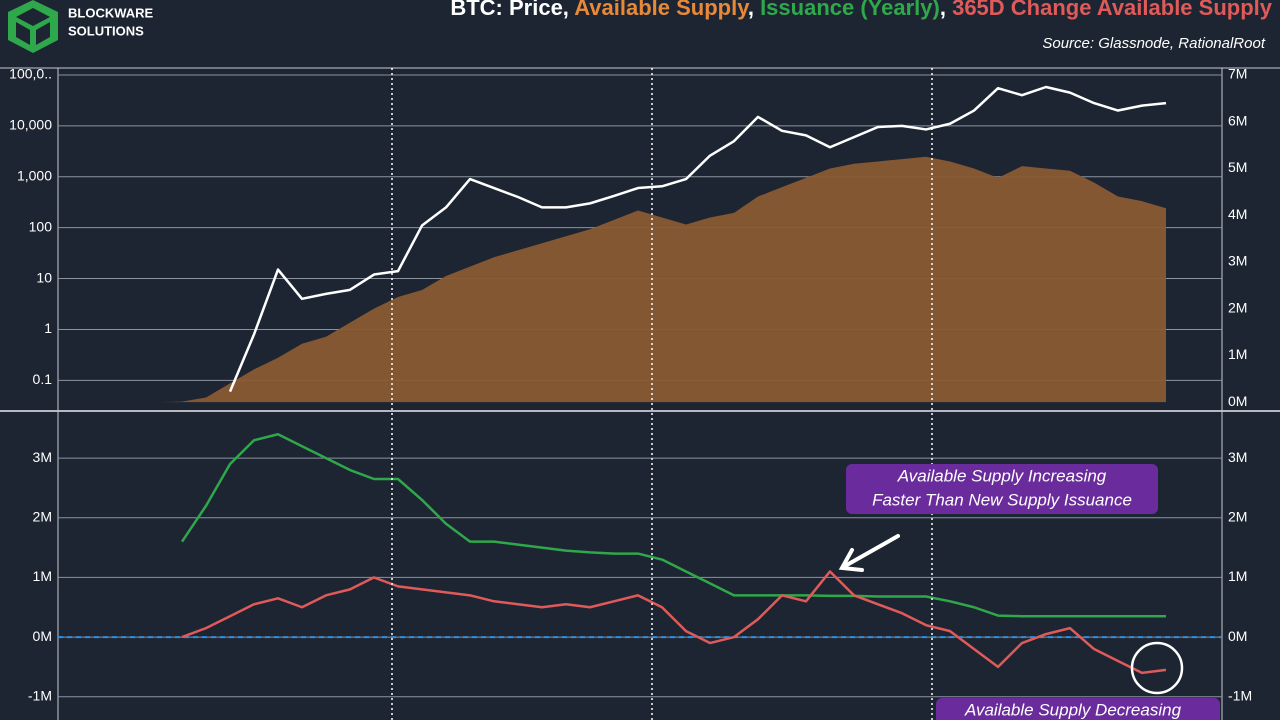  I want to click on y2-tick-label: 4M, so click(1237, 214).